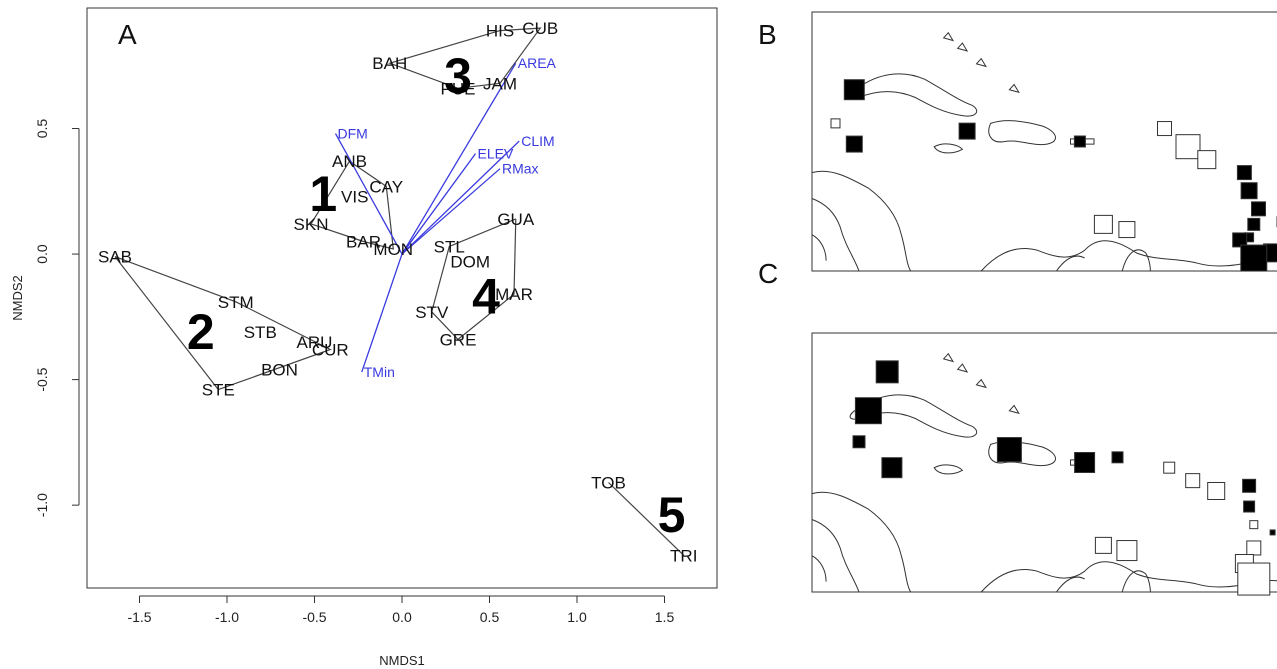 The height and width of the screenshot is (669, 1277). Describe the element at coordinates (402, 617) in the screenshot. I see `x-tick-label: 0.0` at that location.